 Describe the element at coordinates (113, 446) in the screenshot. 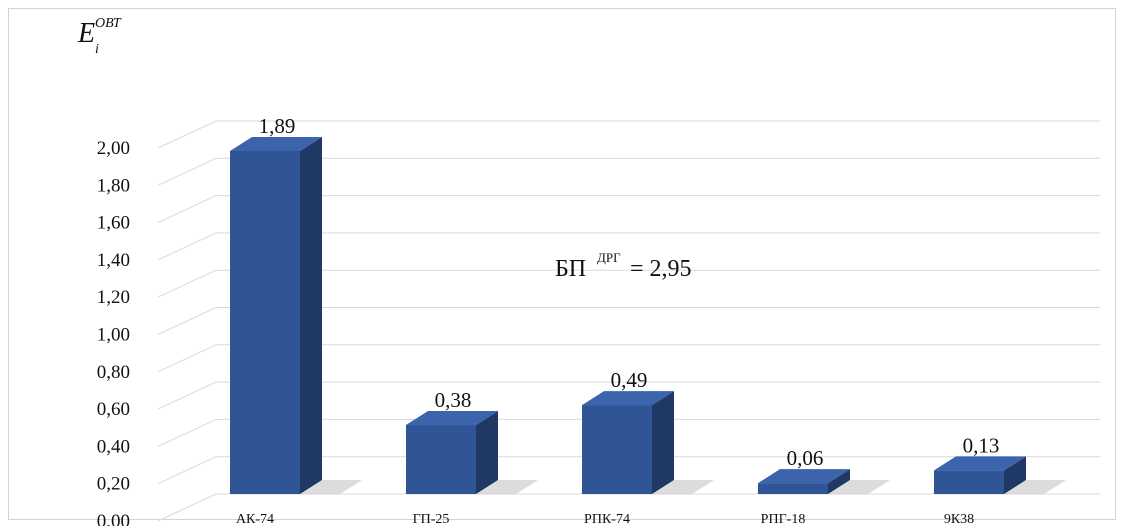

I see `y-tick-label: 0,40` at that location.